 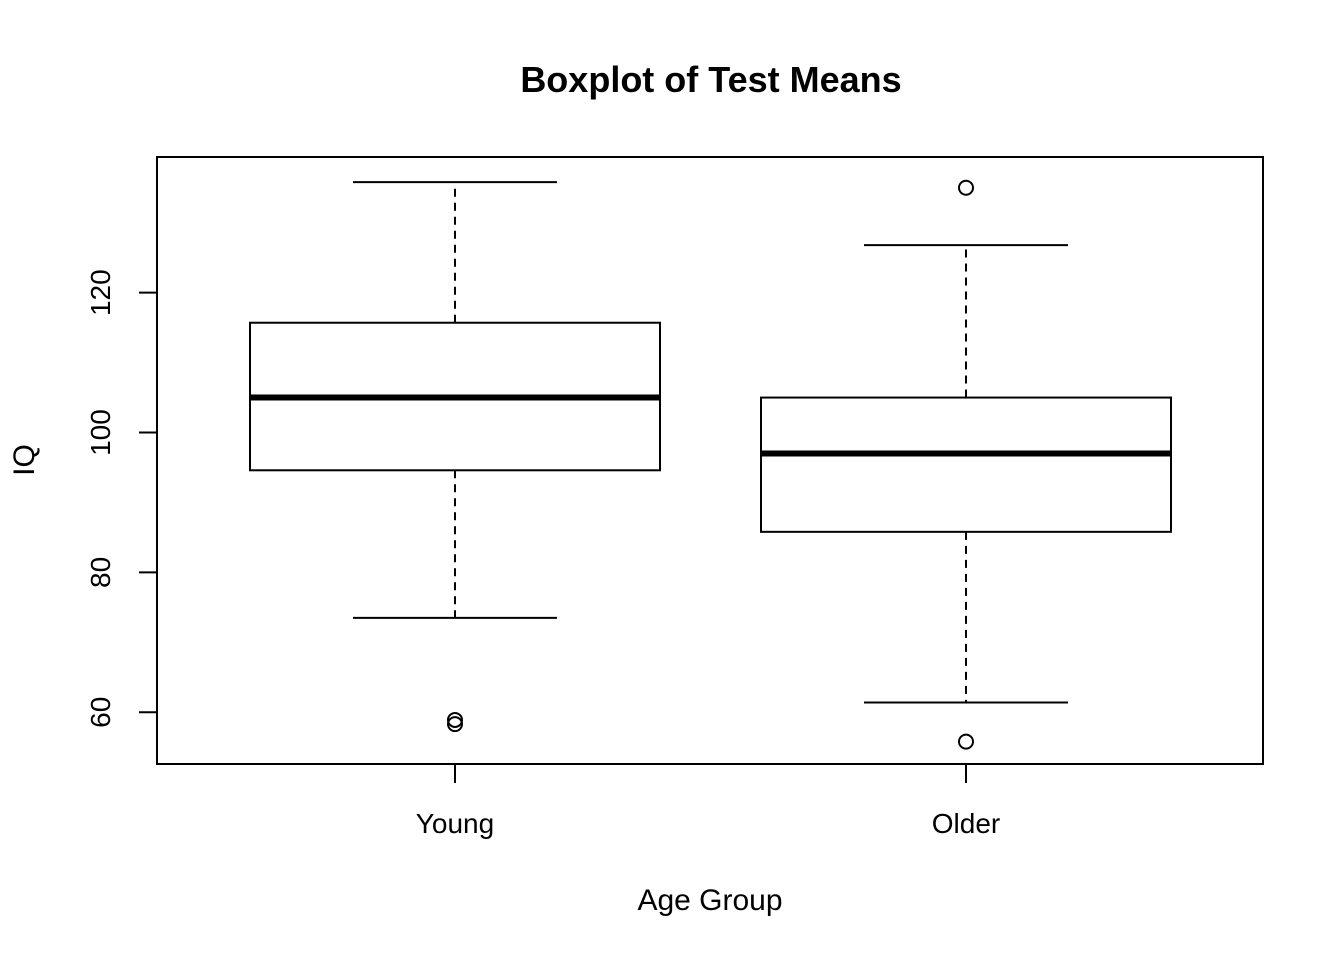 What do you see at coordinates (966, 464) in the screenshot?
I see `iqr-box` at bounding box center [966, 464].